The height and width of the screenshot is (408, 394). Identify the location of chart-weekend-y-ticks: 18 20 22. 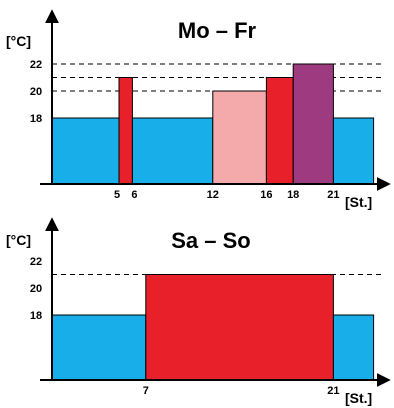
(36, 289).